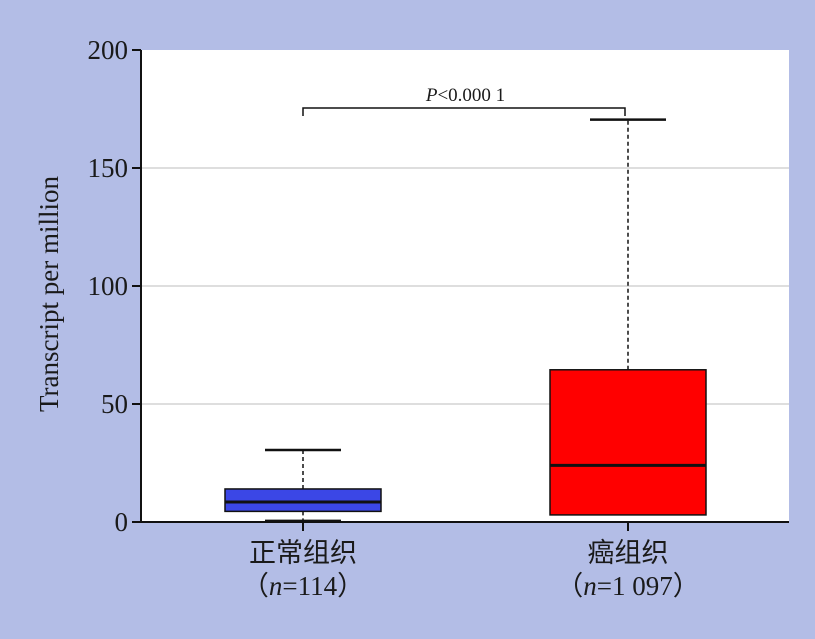 This screenshot has width=815, height=639. What do you see at coordinates (464, 111) in the screenshot?
I see `significance-bracket` at bounding box center [464, 111].